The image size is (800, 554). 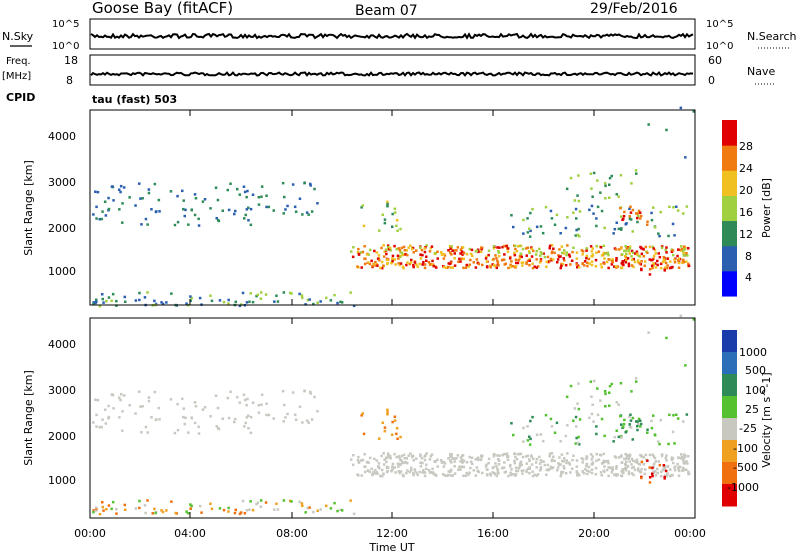 What do you see at coordinates (746, 212) in the screenshot?
I see `power-cb-tick-16: 16` at bounding box center [746, 212].